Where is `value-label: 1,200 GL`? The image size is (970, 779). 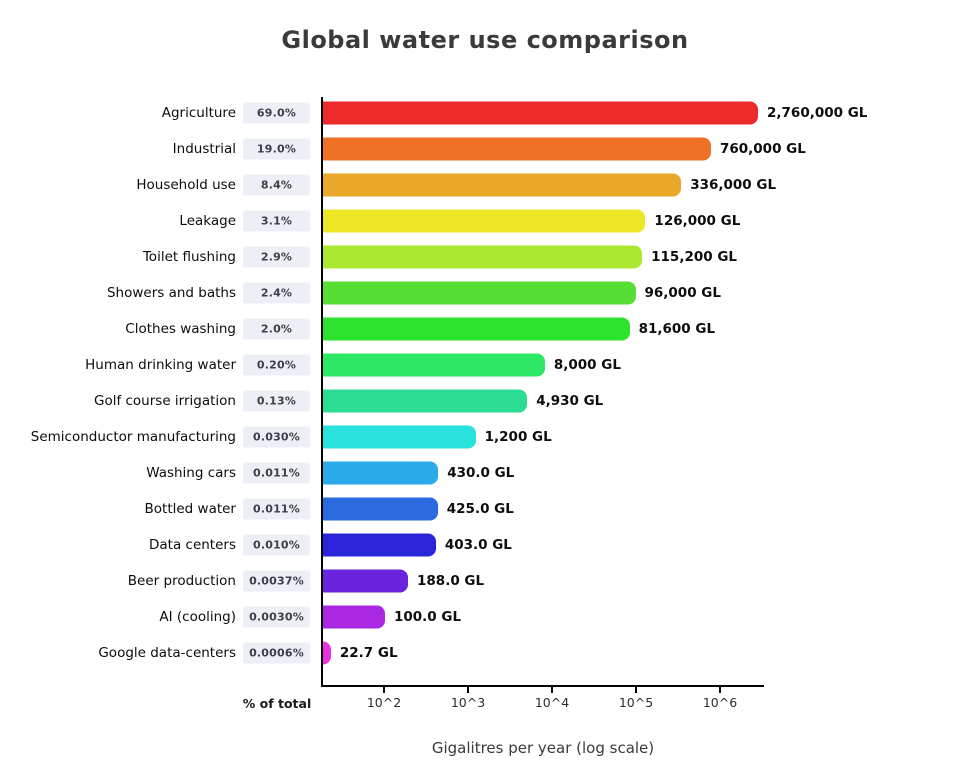
value-label: 1,200 GL is located at coordinates (518, 436).